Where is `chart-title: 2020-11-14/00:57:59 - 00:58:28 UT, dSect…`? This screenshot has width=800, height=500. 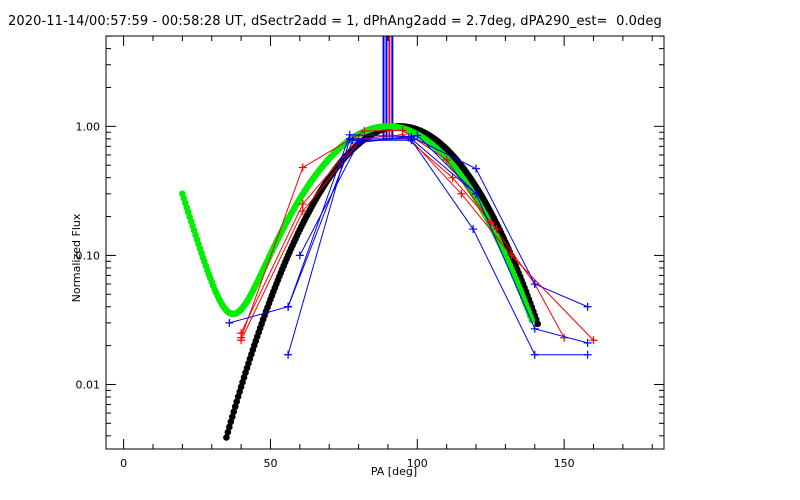 chart-title: 2020-11-14/00:57:59 - 00:58:28 UT, dSect… is located at coordinates (335, 21).